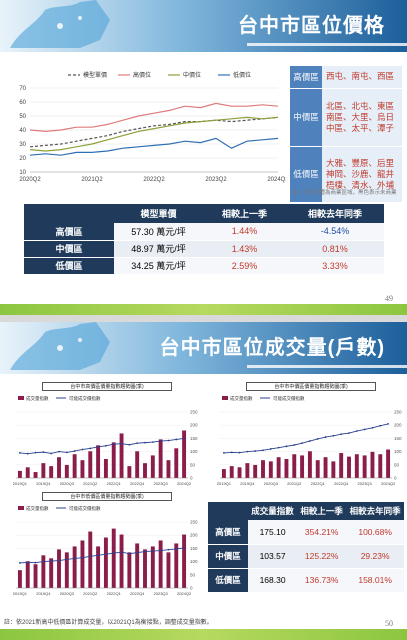 The image size is (407, 640). What do you see at coordinates (60, 24) in the screenshot?
I see `taiwan-map-decoration` at bounding box center [60, 24].